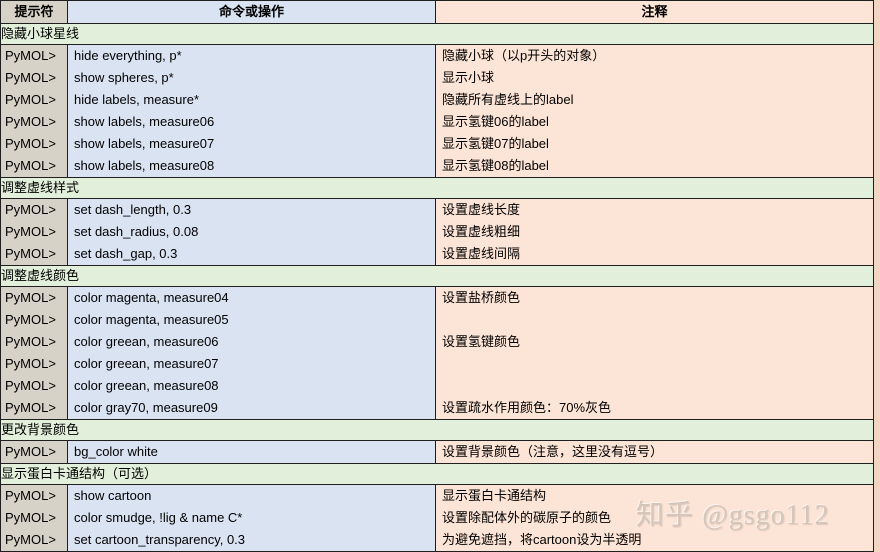 The width and height of the screenshot is (880, 552). What do you see at coordinates (251, 12) in the screenshot?
I see `column-header-command: 命令或操作` at bounding box center [251, 12].